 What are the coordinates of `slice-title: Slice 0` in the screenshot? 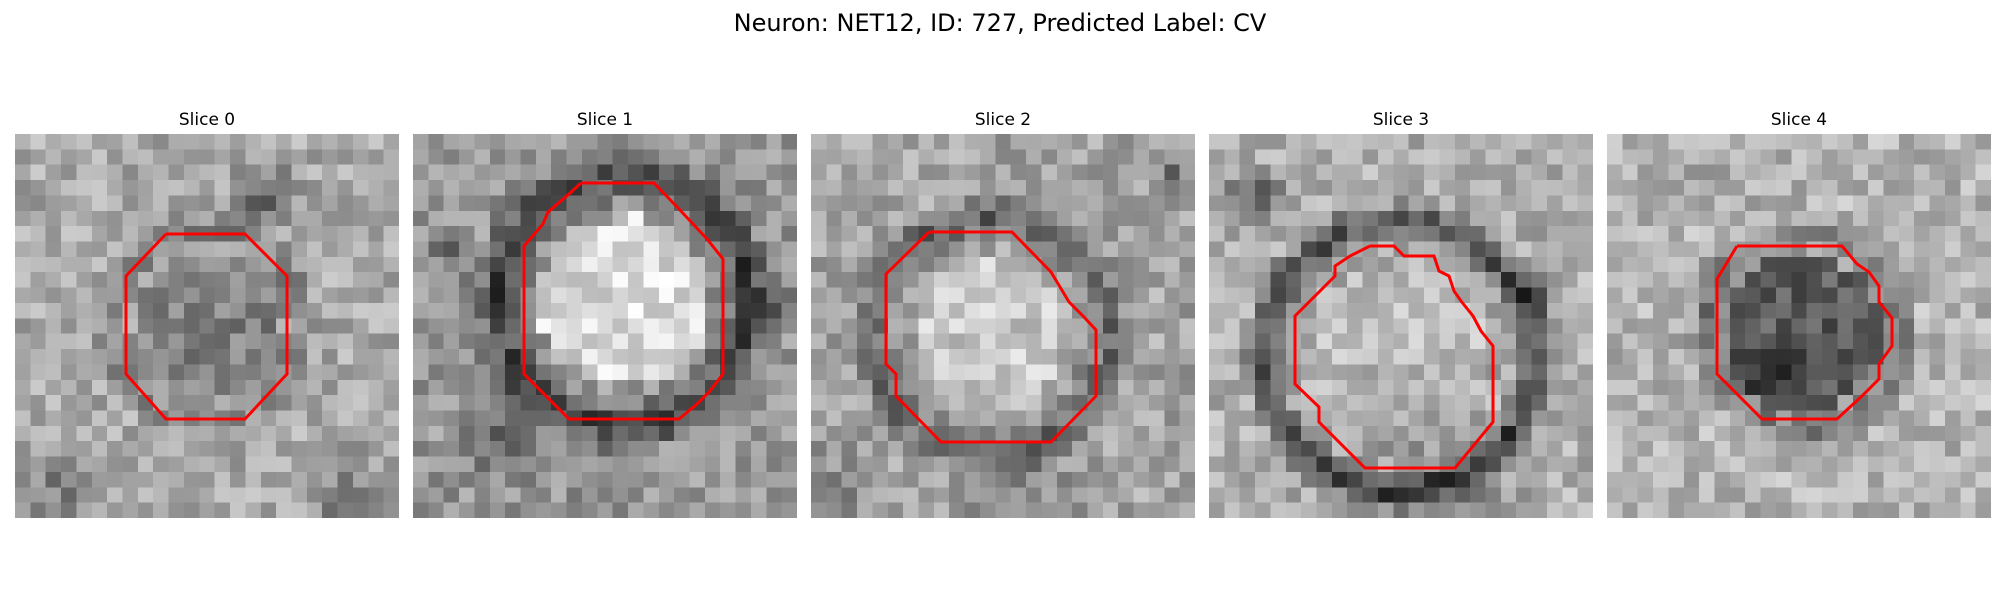 It's located at (207, 120).